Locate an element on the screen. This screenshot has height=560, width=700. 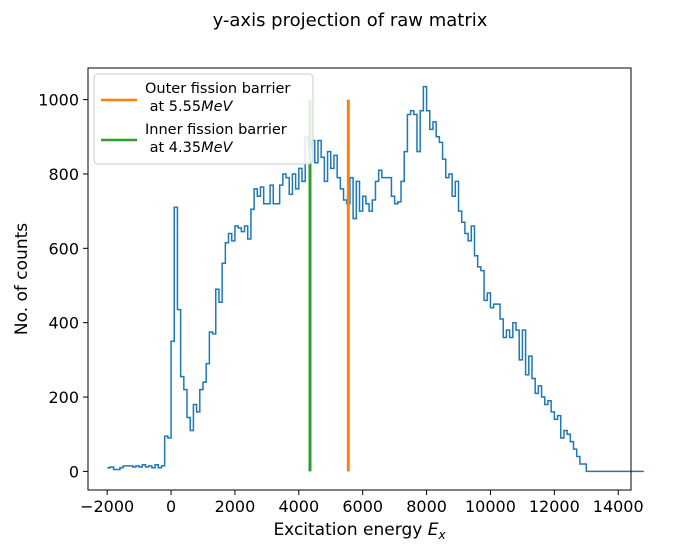
barrier-lines is located at coordinates (329, 285).